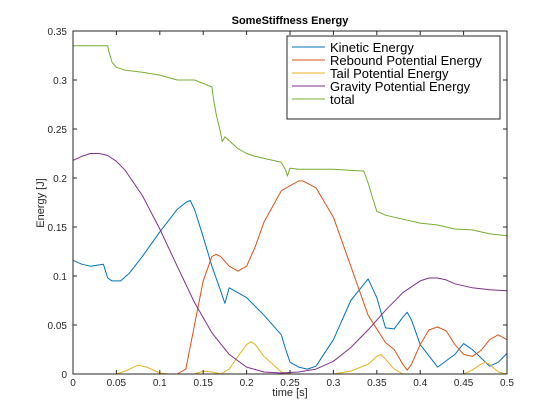 This screenshot has height=420, width=560. I want to click on y-tick-label: 0.25, so click(58, 130).